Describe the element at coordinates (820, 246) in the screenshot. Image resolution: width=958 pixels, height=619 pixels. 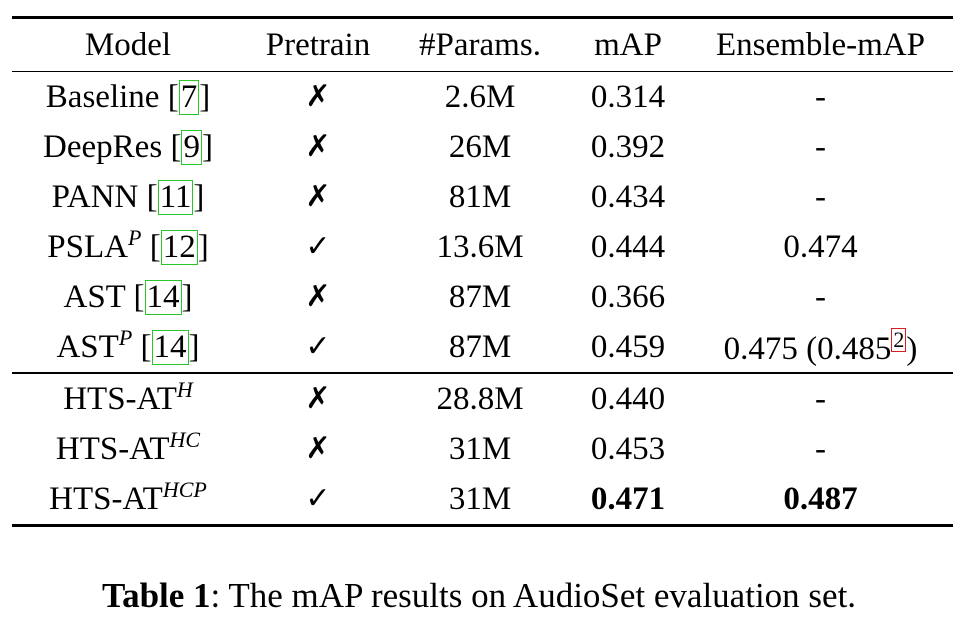
I see `ensemble-cell: 0.474` at that location.